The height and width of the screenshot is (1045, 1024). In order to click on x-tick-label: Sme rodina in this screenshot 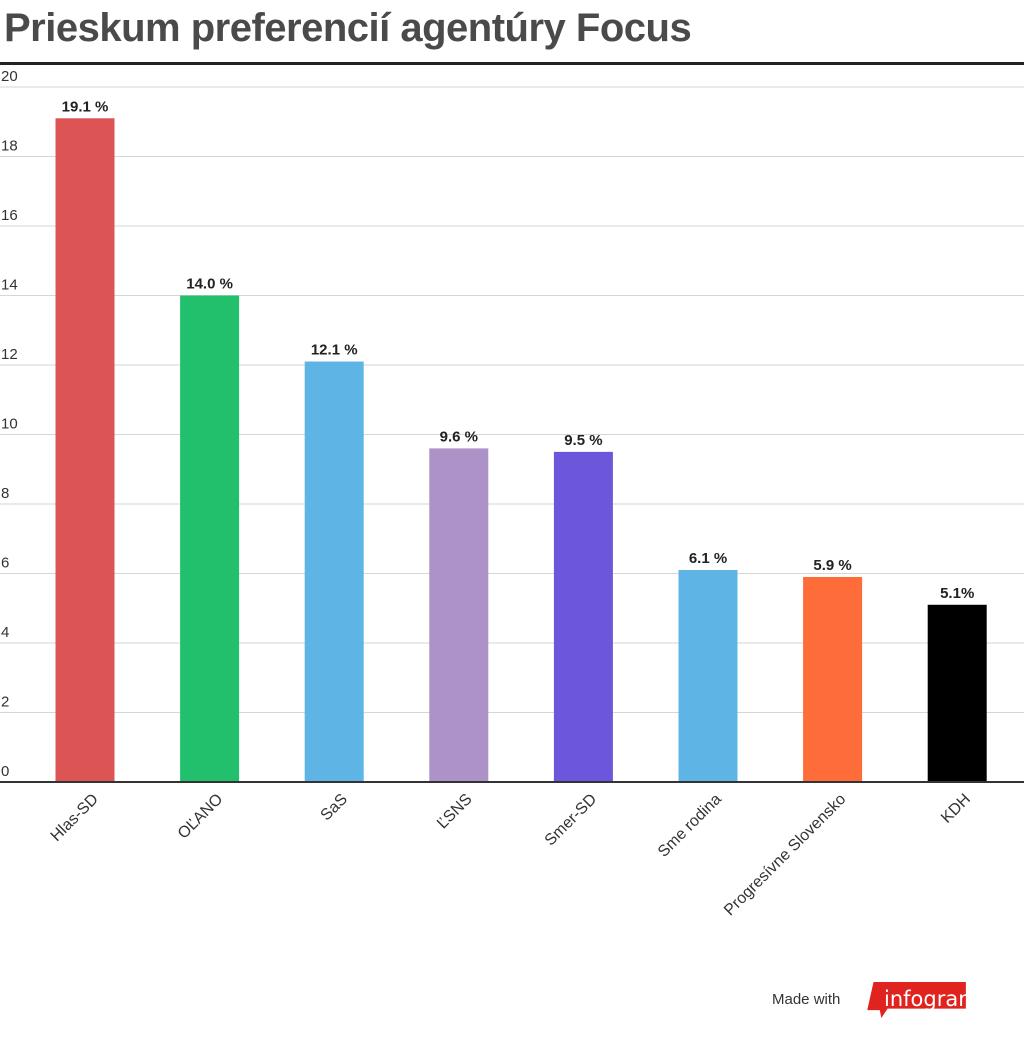, I will do `click(690, 826)`.